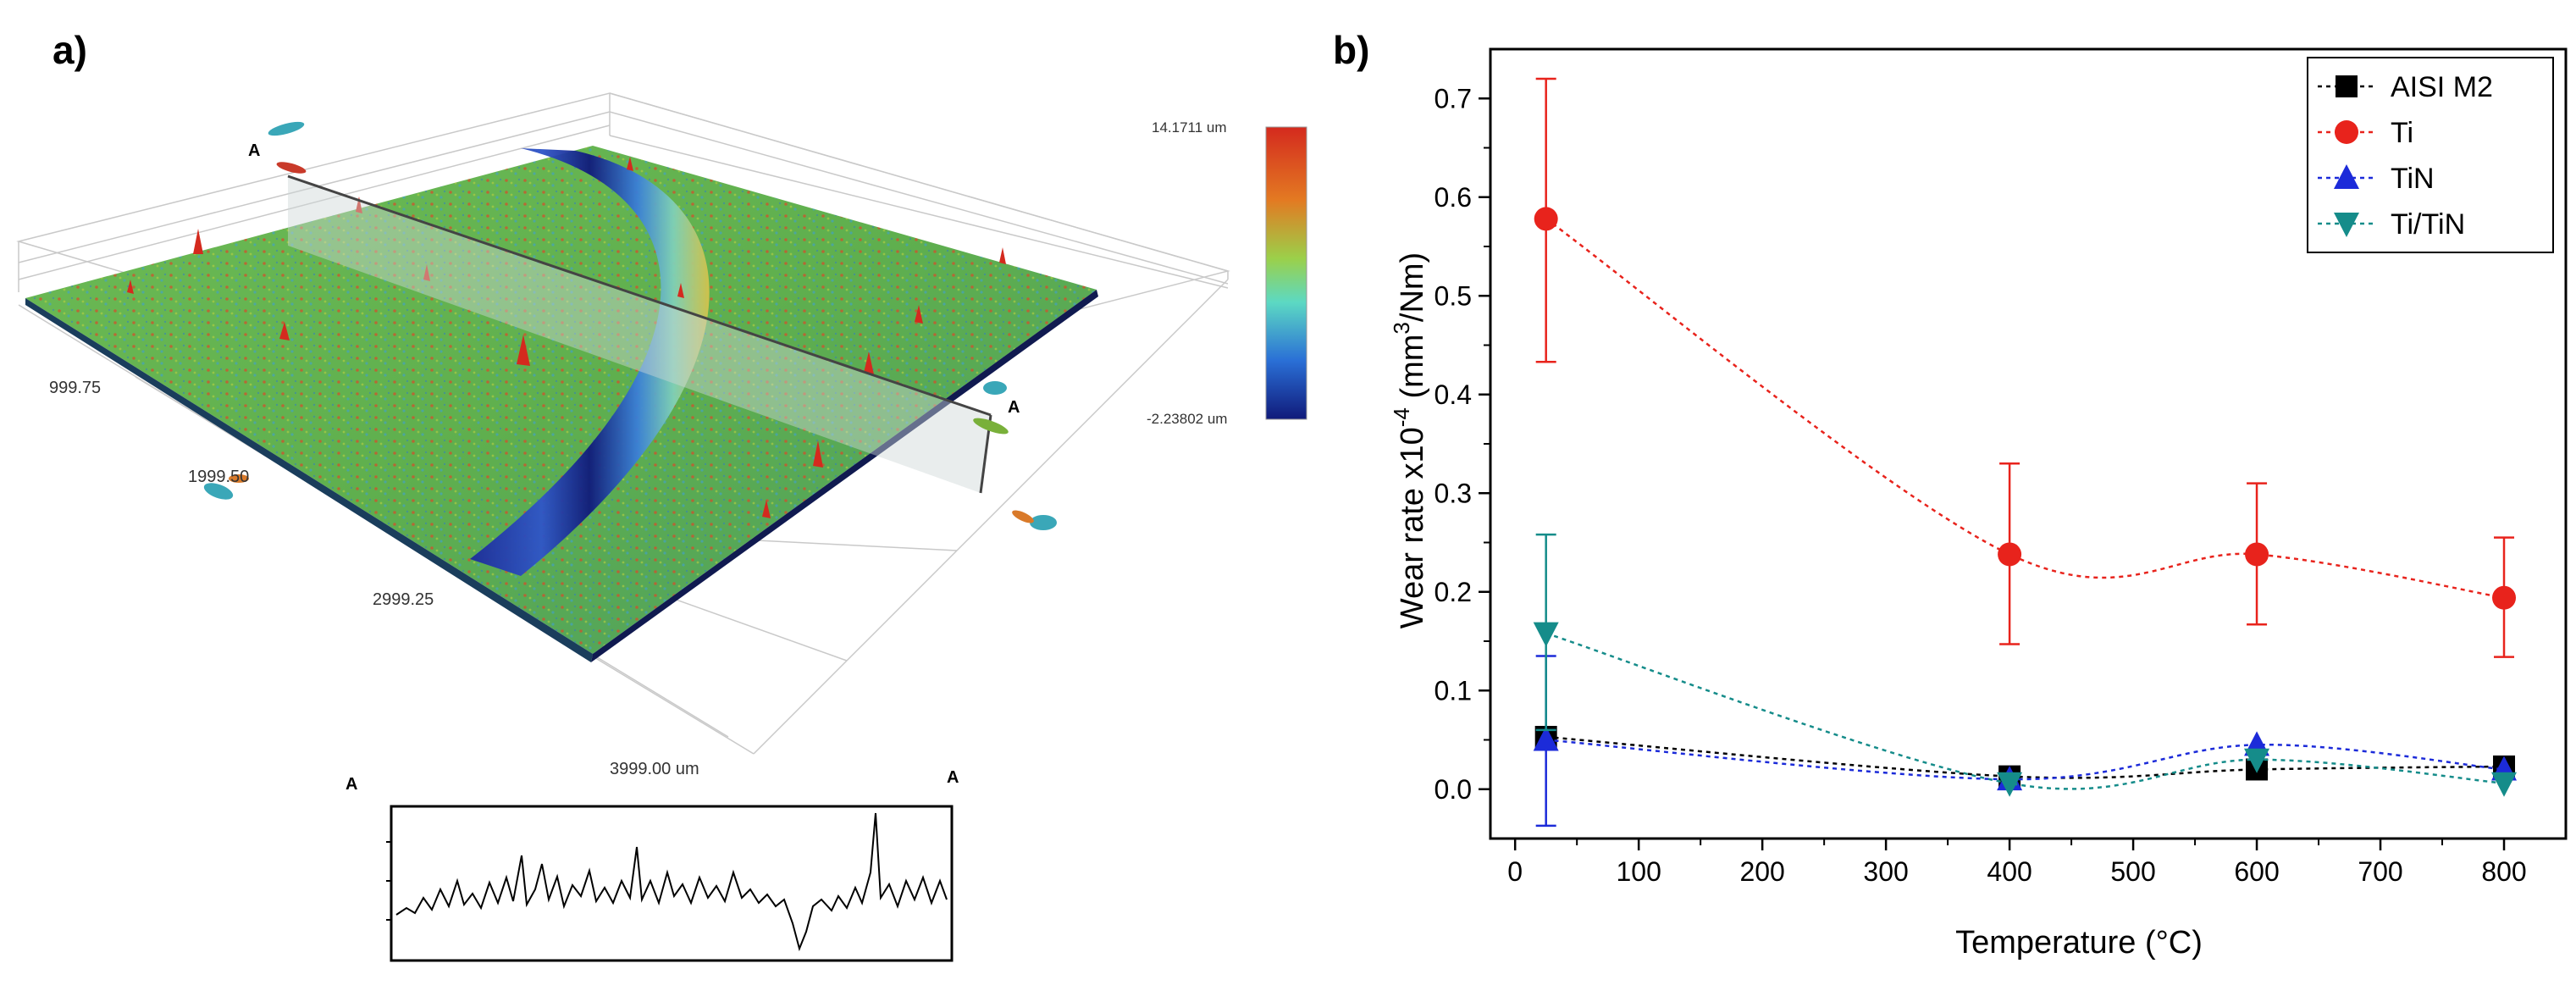 This screenshot has width=2576, height=991. I want to click on x-tick-label: 400, so click(2009, 871).